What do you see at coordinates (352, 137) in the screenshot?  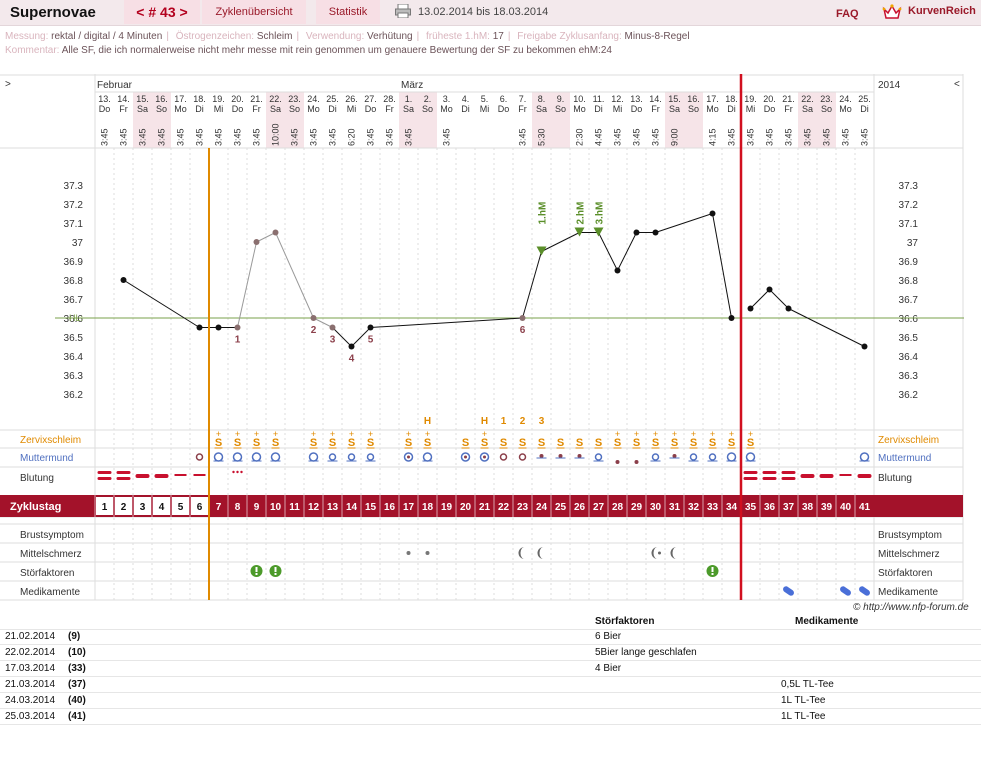 I see `measure-time: 6:20` at bounding box center [352, 137].